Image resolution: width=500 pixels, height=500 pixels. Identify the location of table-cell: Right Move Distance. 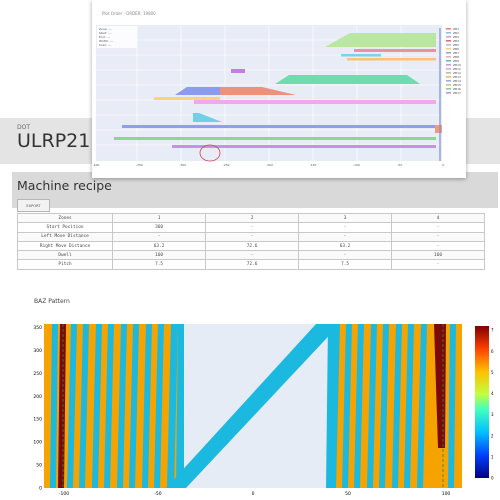
(65, 246).